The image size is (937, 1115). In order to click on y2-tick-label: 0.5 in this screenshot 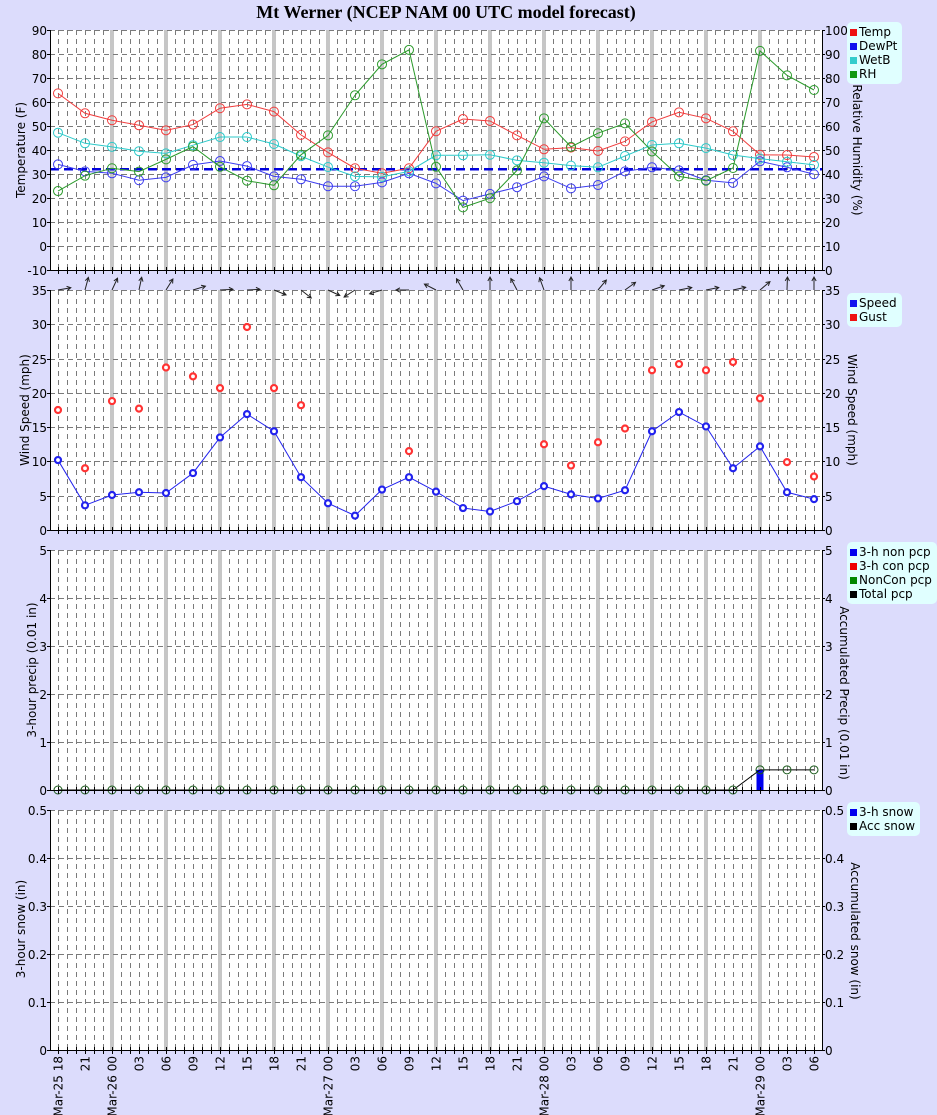, I will do `click(834, 811)`.